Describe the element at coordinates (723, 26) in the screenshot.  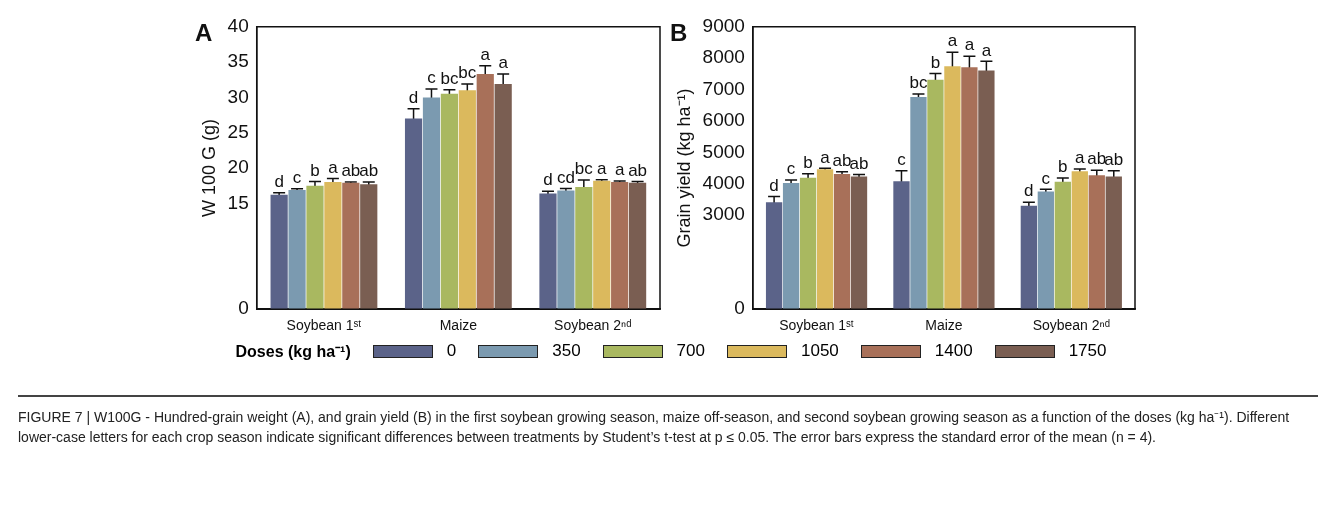
I see `y-tick-label: 9000` at that location.